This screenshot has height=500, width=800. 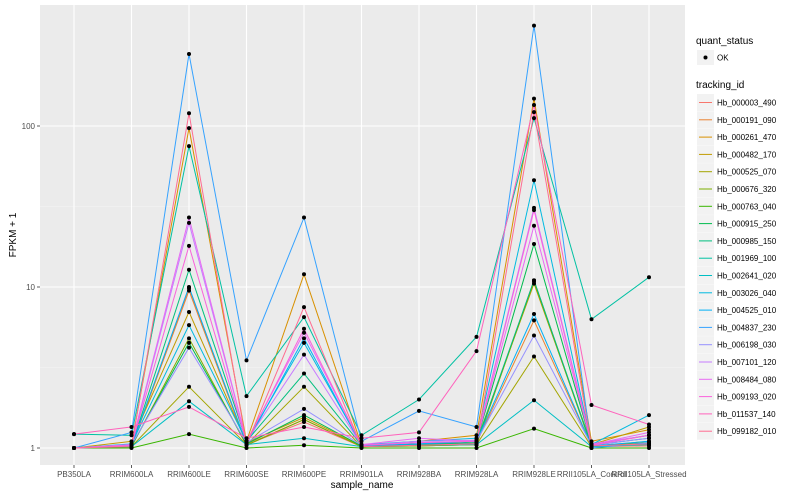 I want to click on legend-label: Hb_000915_250, so click(x=747, y=224).